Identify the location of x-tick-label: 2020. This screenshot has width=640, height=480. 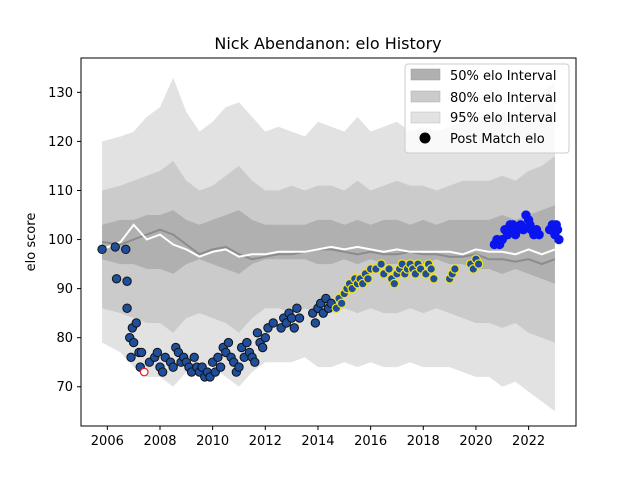
(475, 441).